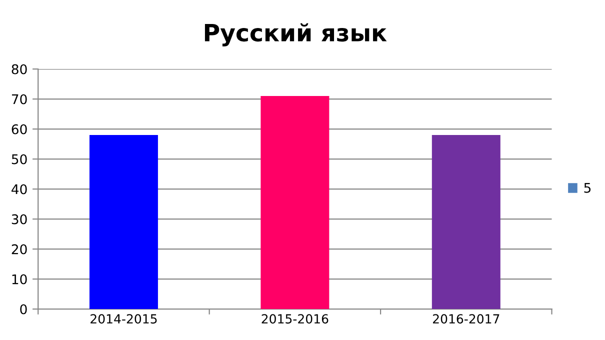 The height and width of the screenshot is (340, 605). Describe the element at coordinates (19, 129) in the screenshot. I see `y-tick-label: 60` at that location.